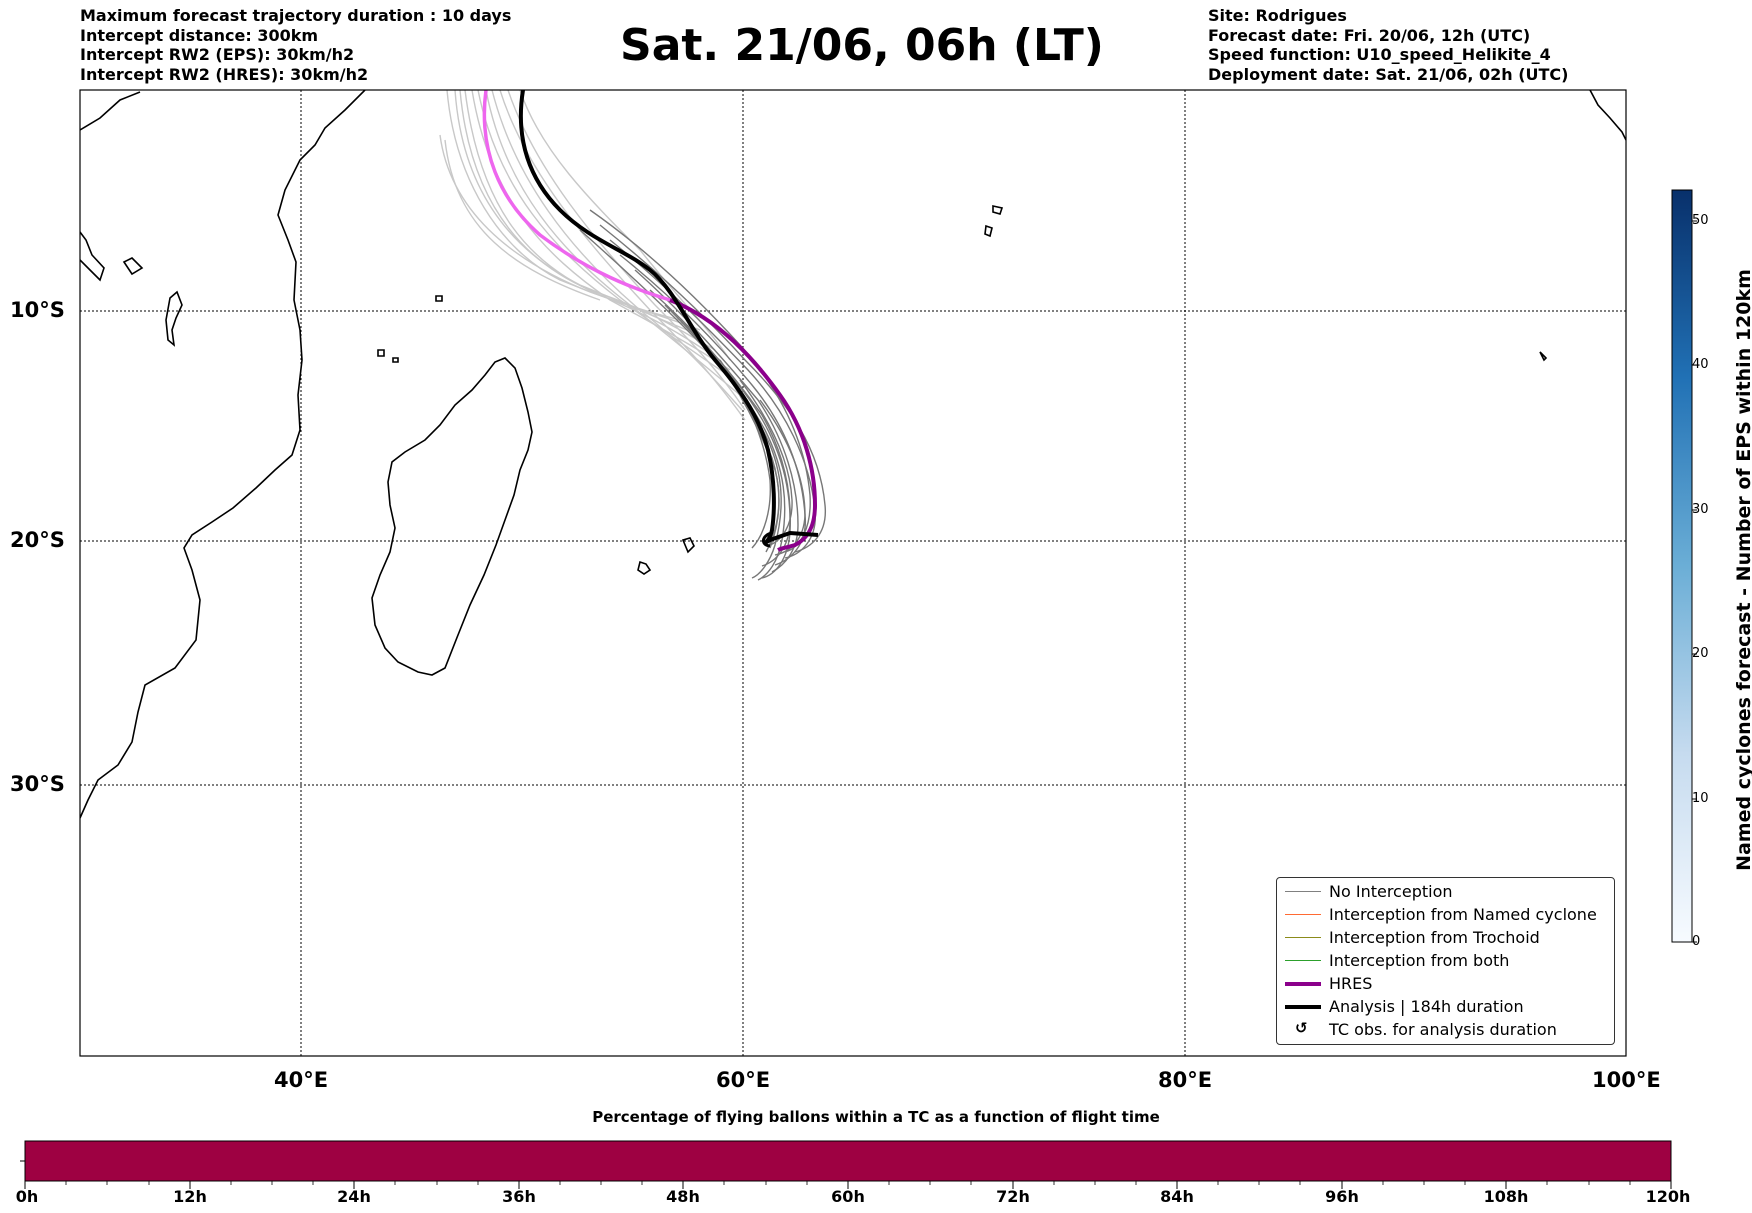  I want to click on header-left-line: Intercept RW2 (HRES): 30km/h2, so click(224, 74).